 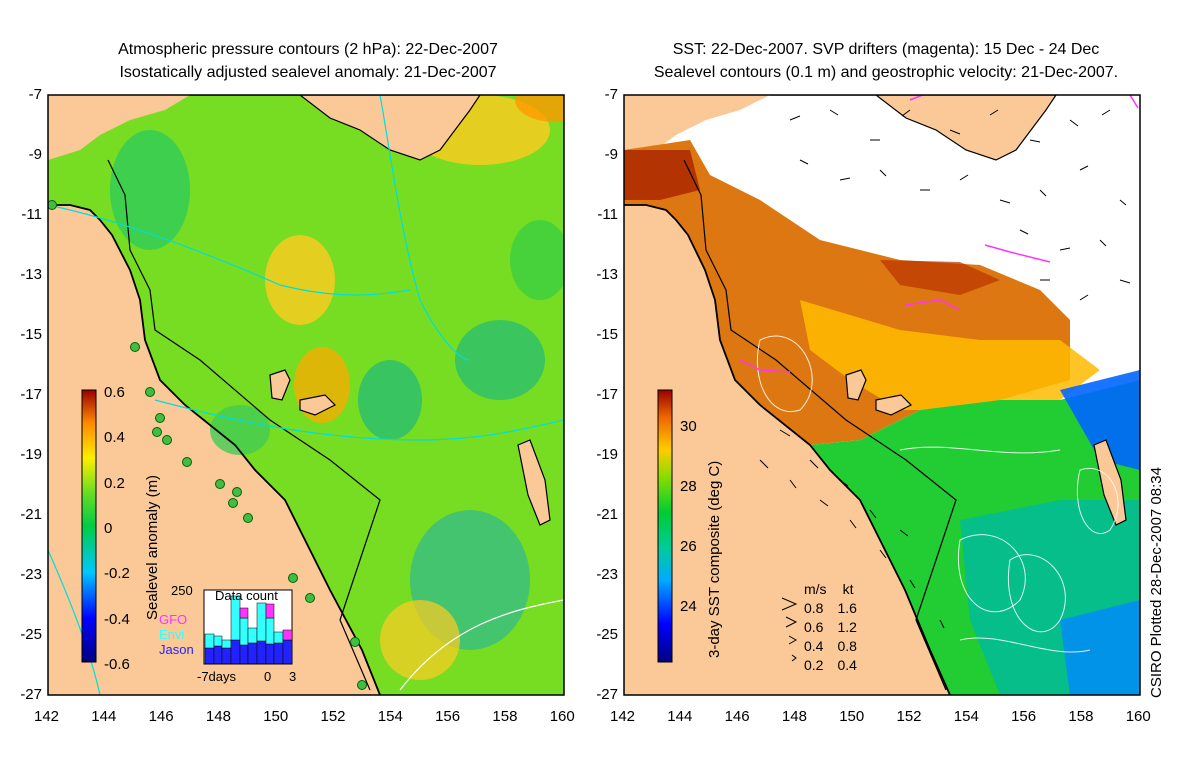 I want to click on svp-drifters, so click(x=939, y=234).